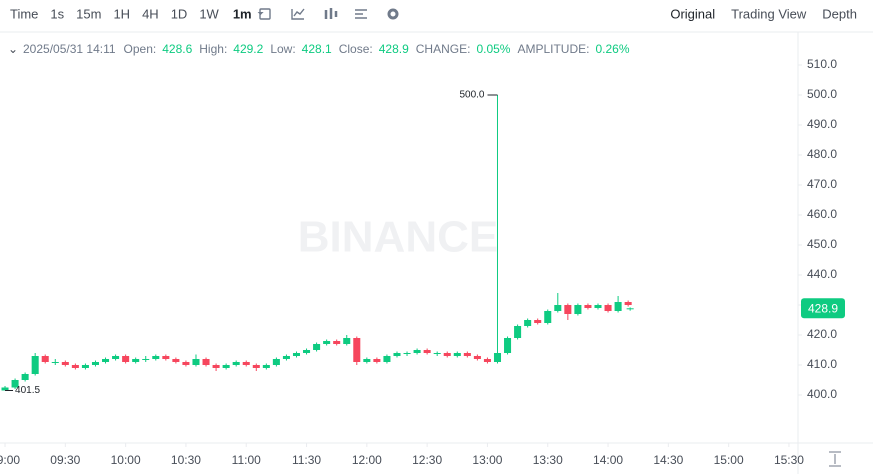 The width and height of the screenshot is (873, 474). What do you see at coordinates (487, 460) in the screenshot?
I see `x-tick-label: 13:00` at bounding box center [487, 460].